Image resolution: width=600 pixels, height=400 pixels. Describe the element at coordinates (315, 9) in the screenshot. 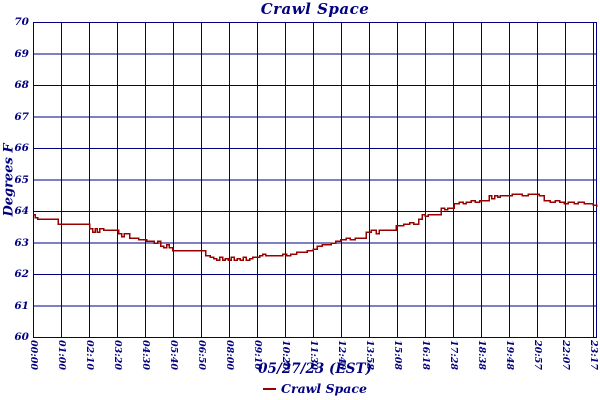

I see `chart-title: Crawl Space` at that location.